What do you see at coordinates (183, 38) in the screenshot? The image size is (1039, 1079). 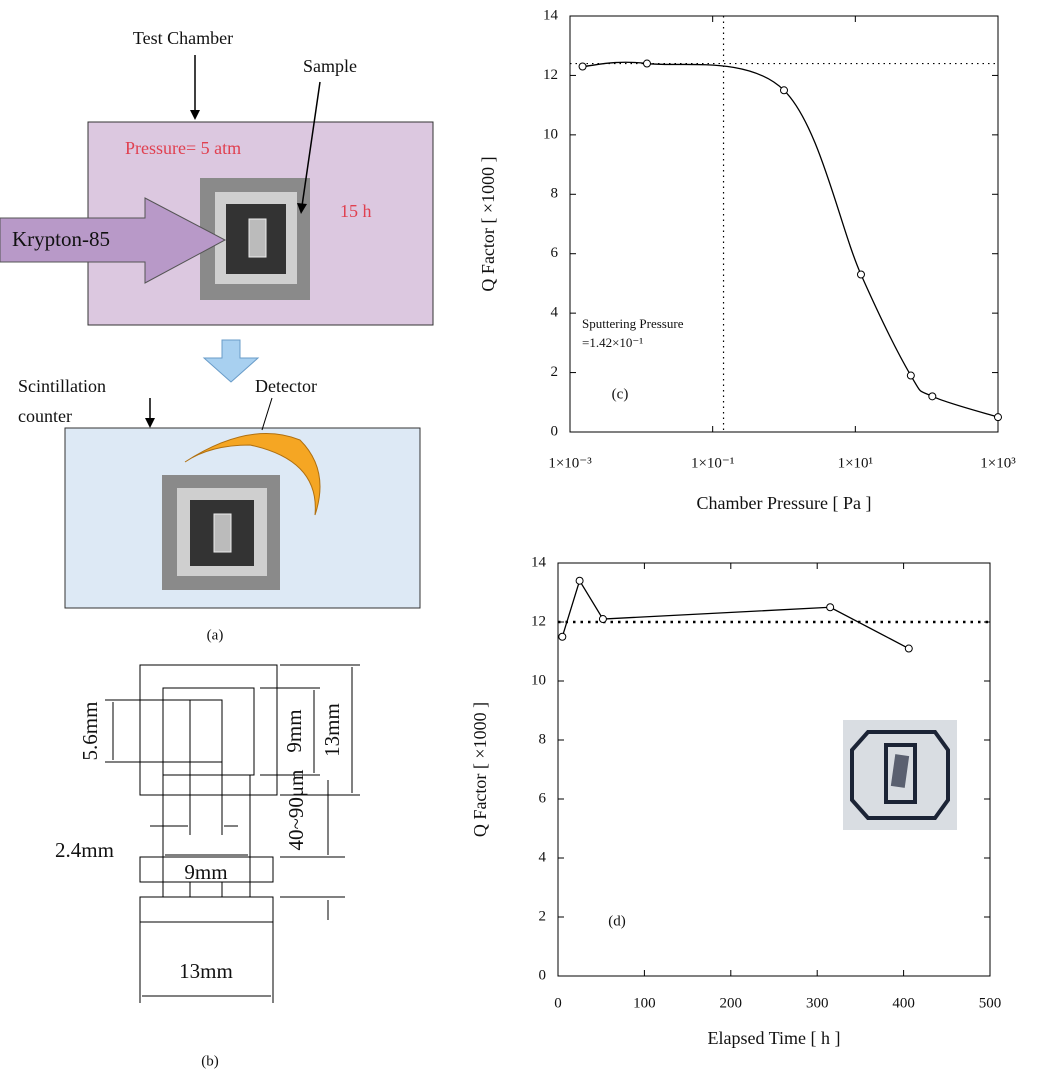 I see `label: Test Chamber` at bounding box center [183, 38].